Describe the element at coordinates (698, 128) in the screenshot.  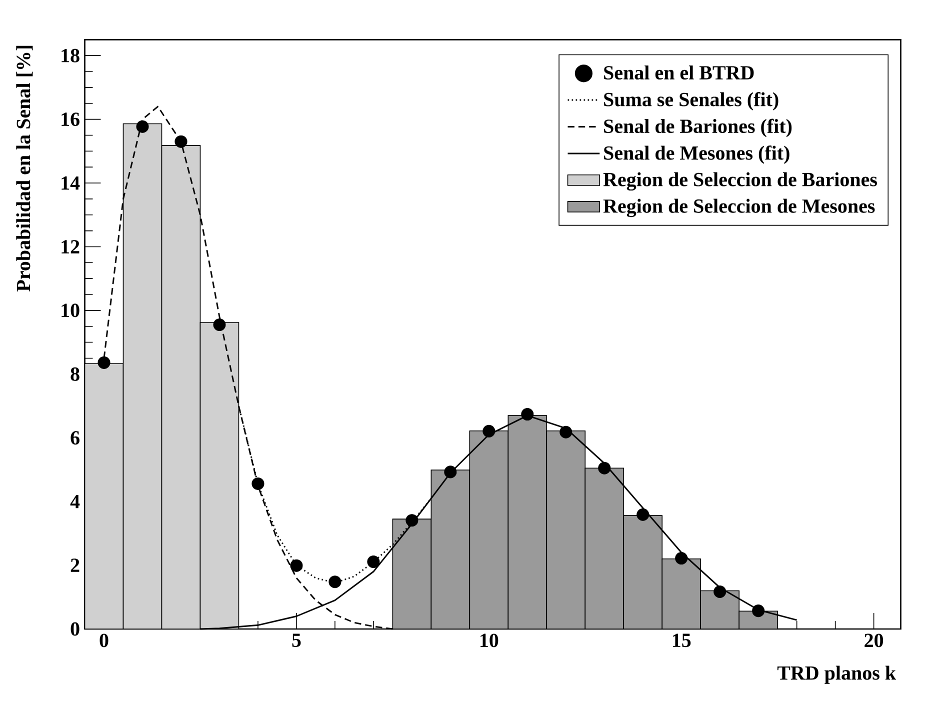
I see `legend-label: Senal de Bariones (fit)` at that location.